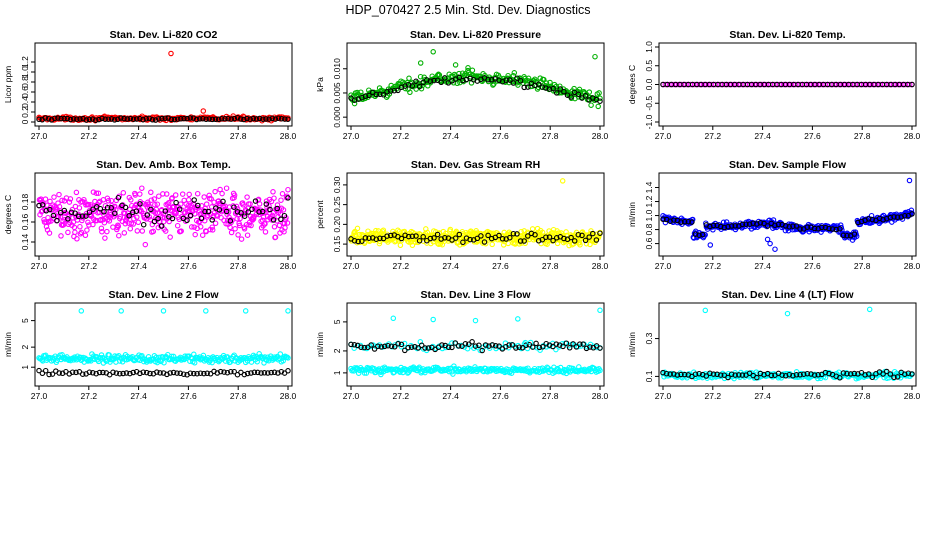 This screenshot has height=540, width=936. I want to click on y-tick-label: 1.2, so click(649, 201).